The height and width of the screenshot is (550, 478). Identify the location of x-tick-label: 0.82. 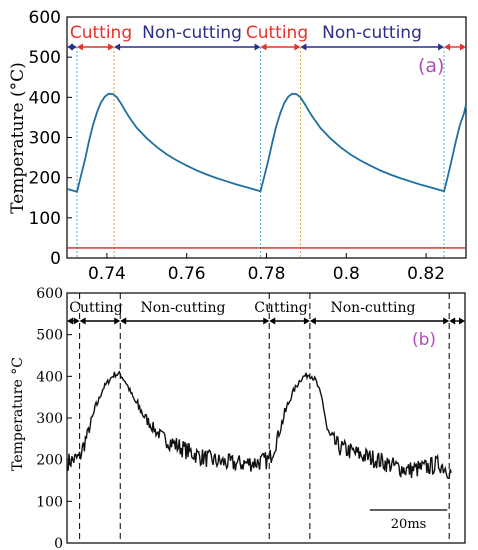
(426, 274).